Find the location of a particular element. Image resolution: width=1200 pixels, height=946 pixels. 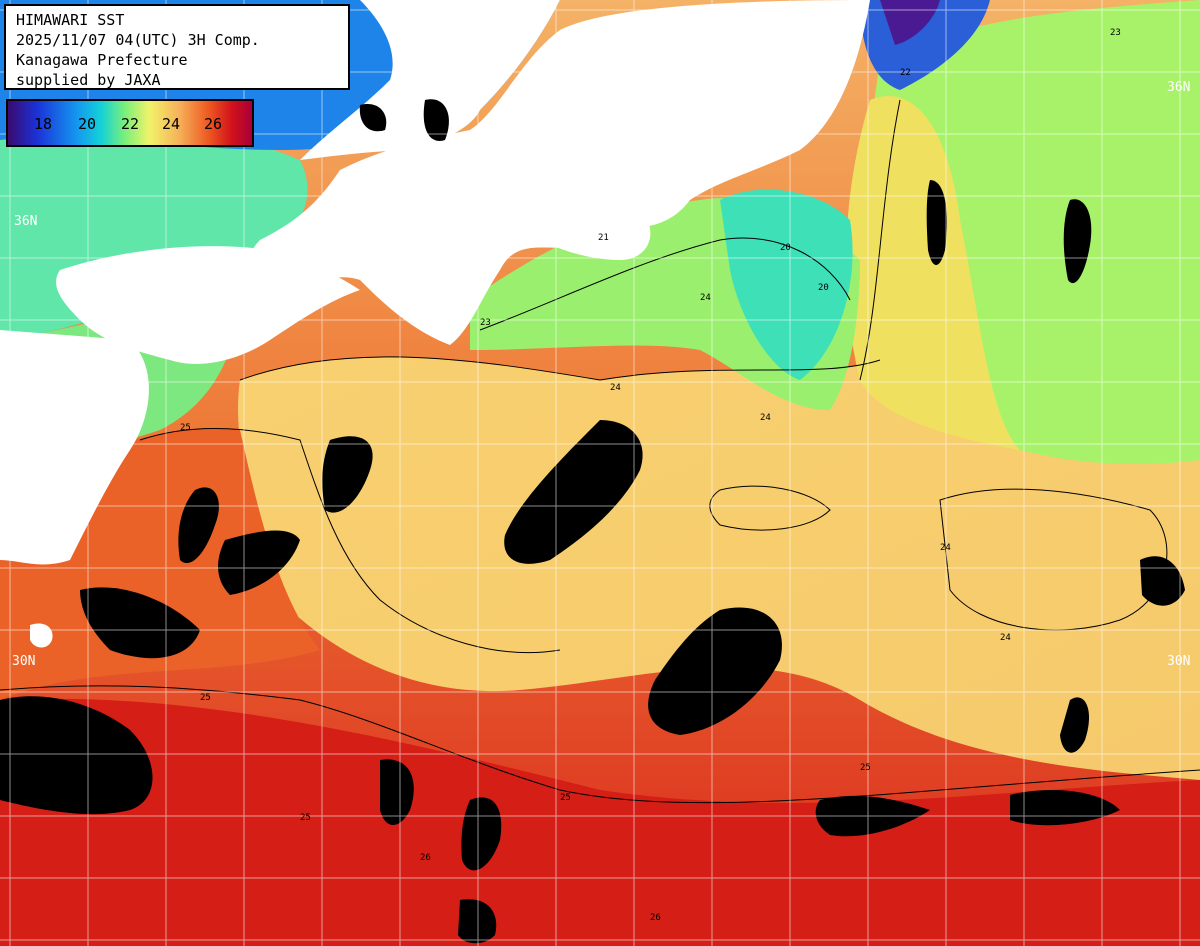

scale-tick-20: 20 is located at coordinates (87, 124).